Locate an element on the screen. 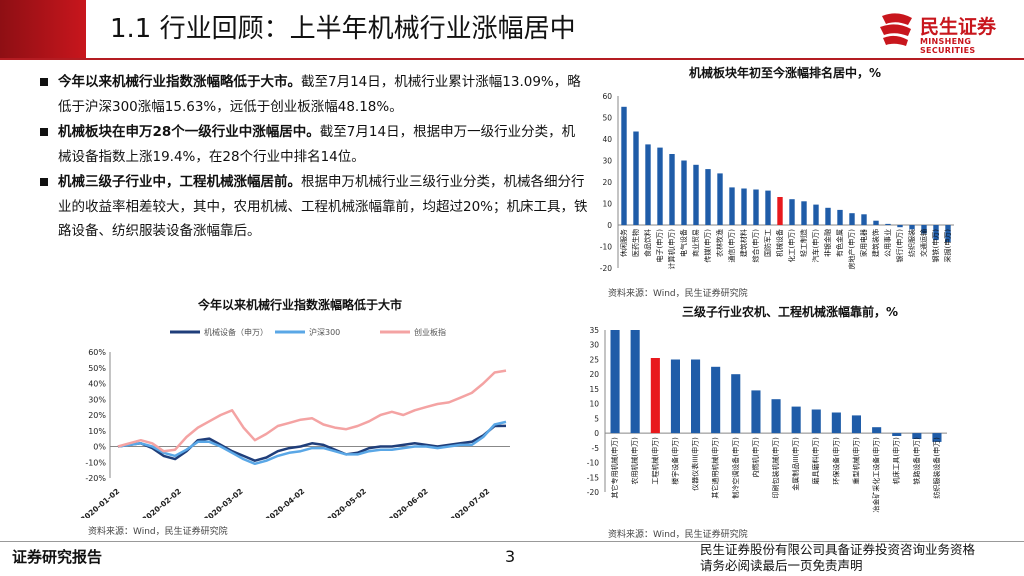  x-tick-label: 2020-02-02 is located at coordinates (161, 502).